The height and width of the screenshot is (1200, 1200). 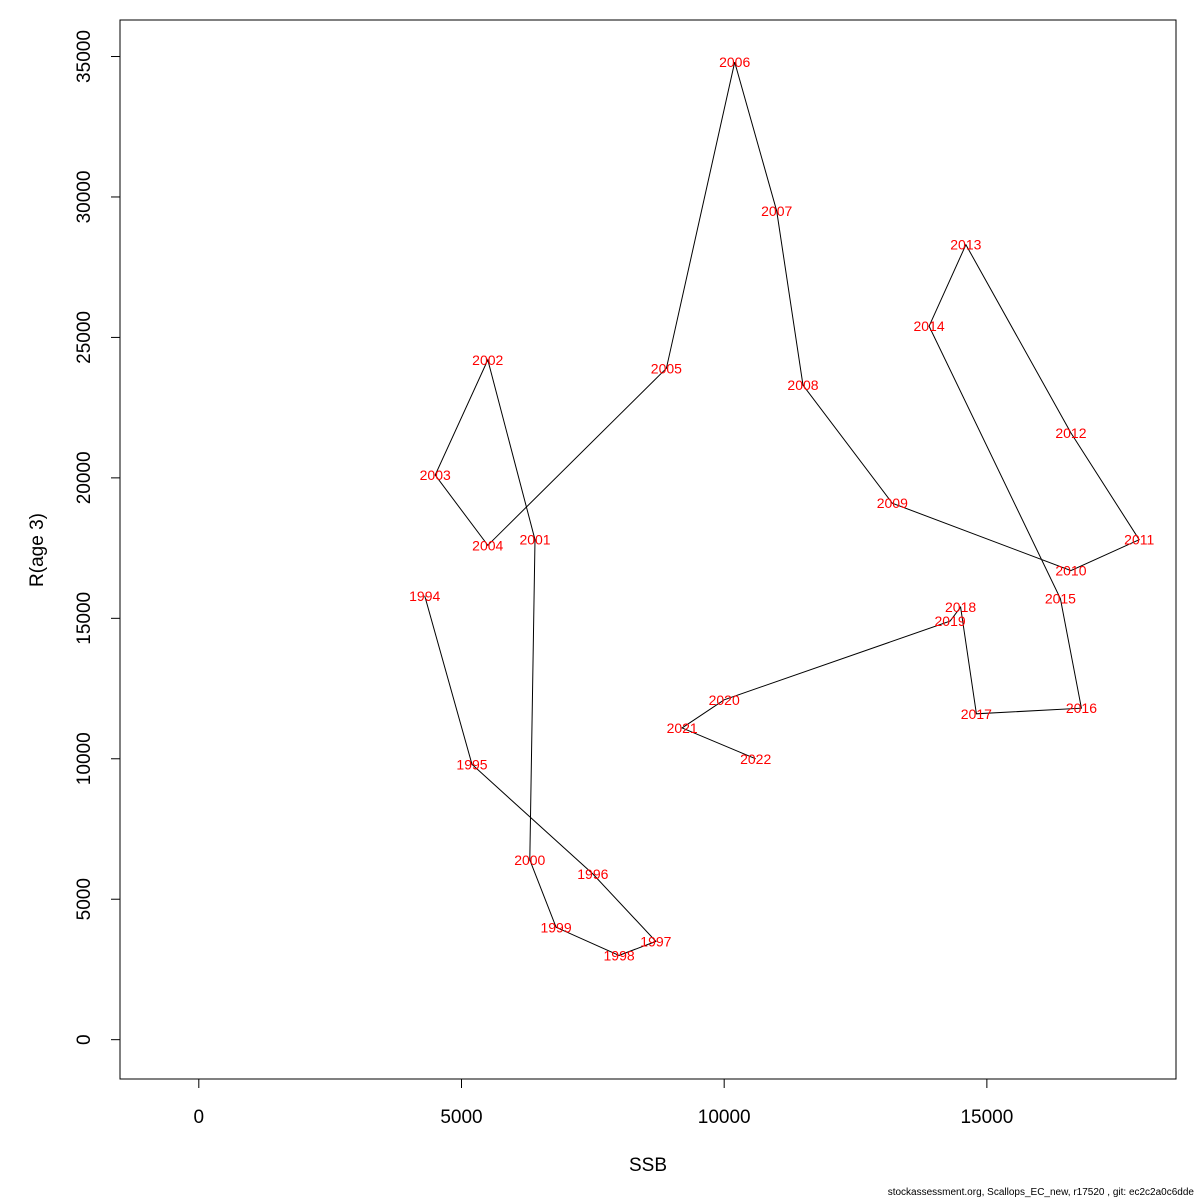 What do you see at coordinates (84, 899) in the screenshot?
I see `y-tick-label: 5000` at bounding box center [84, 899].